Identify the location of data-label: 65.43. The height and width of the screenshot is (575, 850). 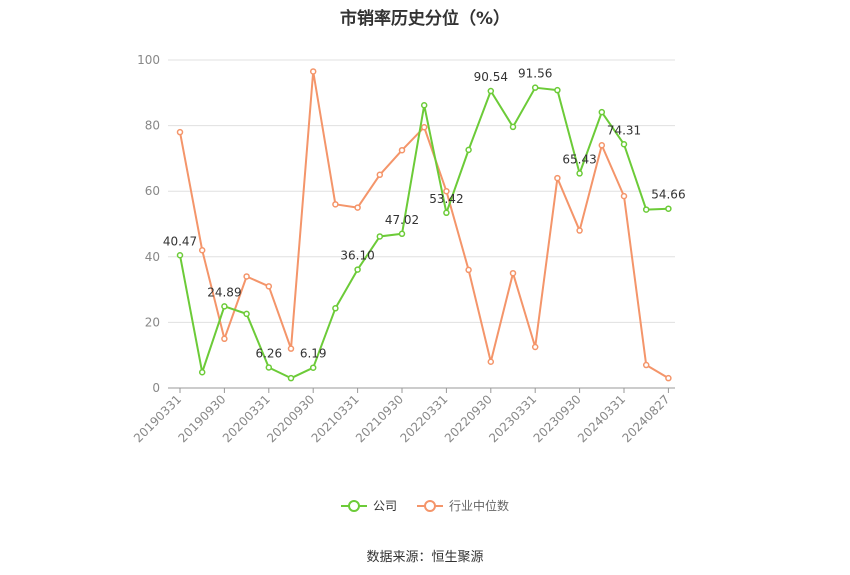
(579, 159).